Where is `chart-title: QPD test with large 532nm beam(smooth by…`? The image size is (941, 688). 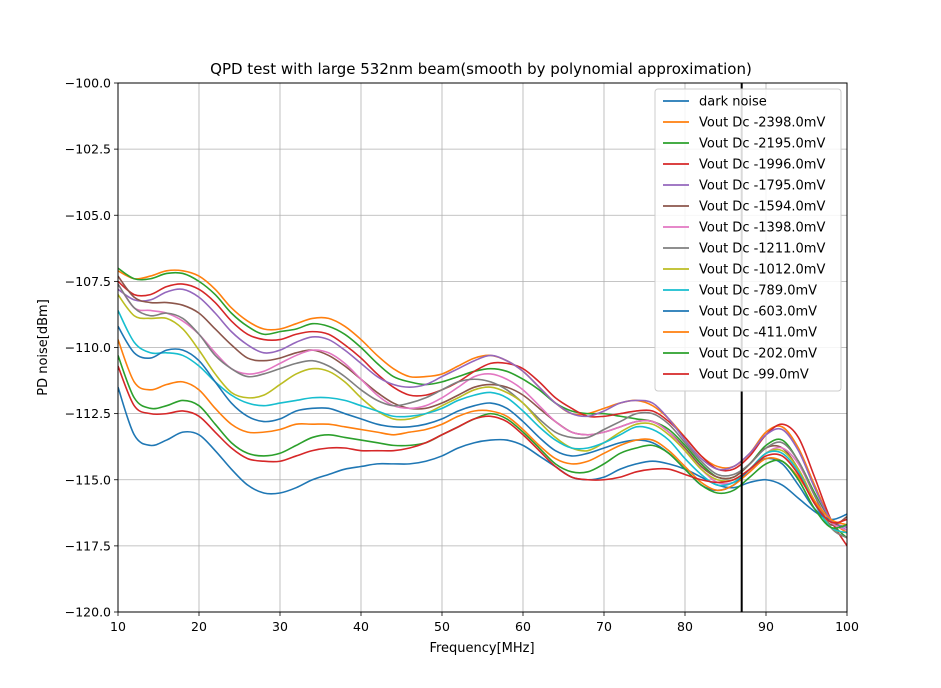
chart-title: QPD test with large 532nm beam(smooth by… is located at coordinates (481, 69).